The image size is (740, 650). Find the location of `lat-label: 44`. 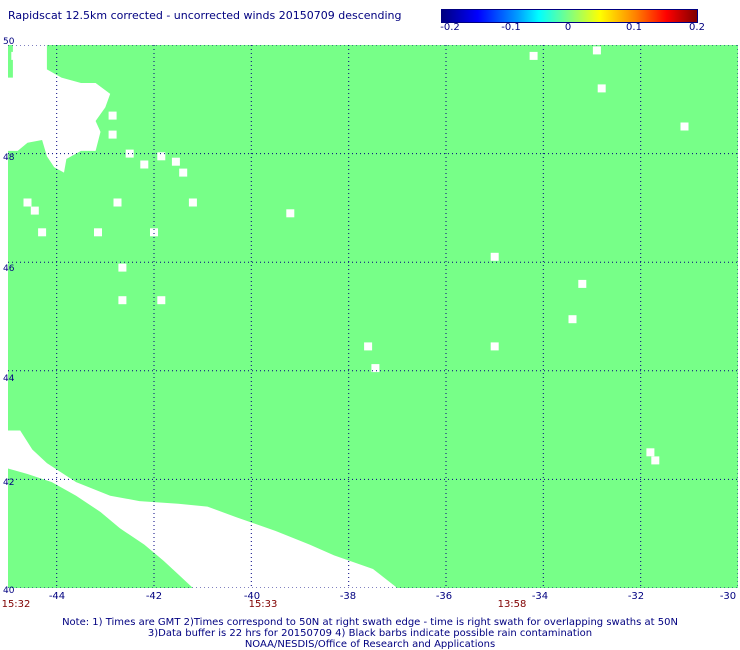

lat-label: 44 is located at coordinates (9, 379).